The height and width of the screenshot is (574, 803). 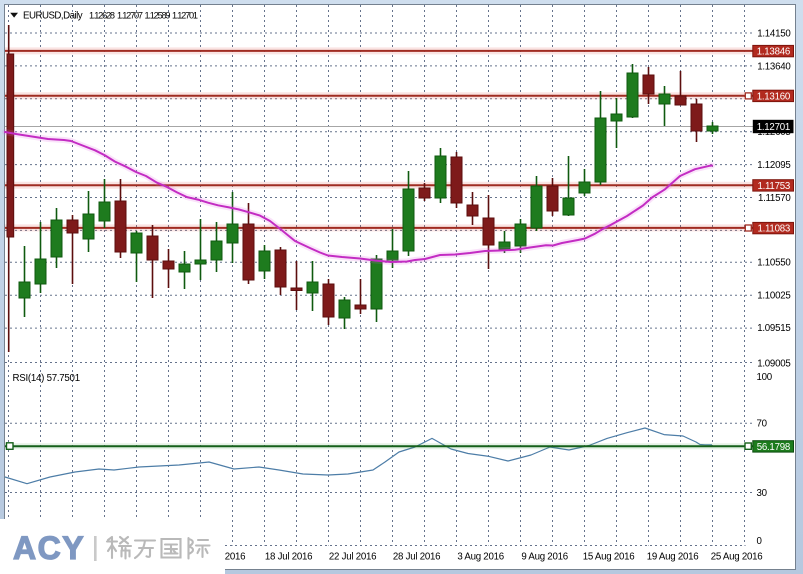 I want to click on svg-text: 1.09515, so click(x=773, y=328).